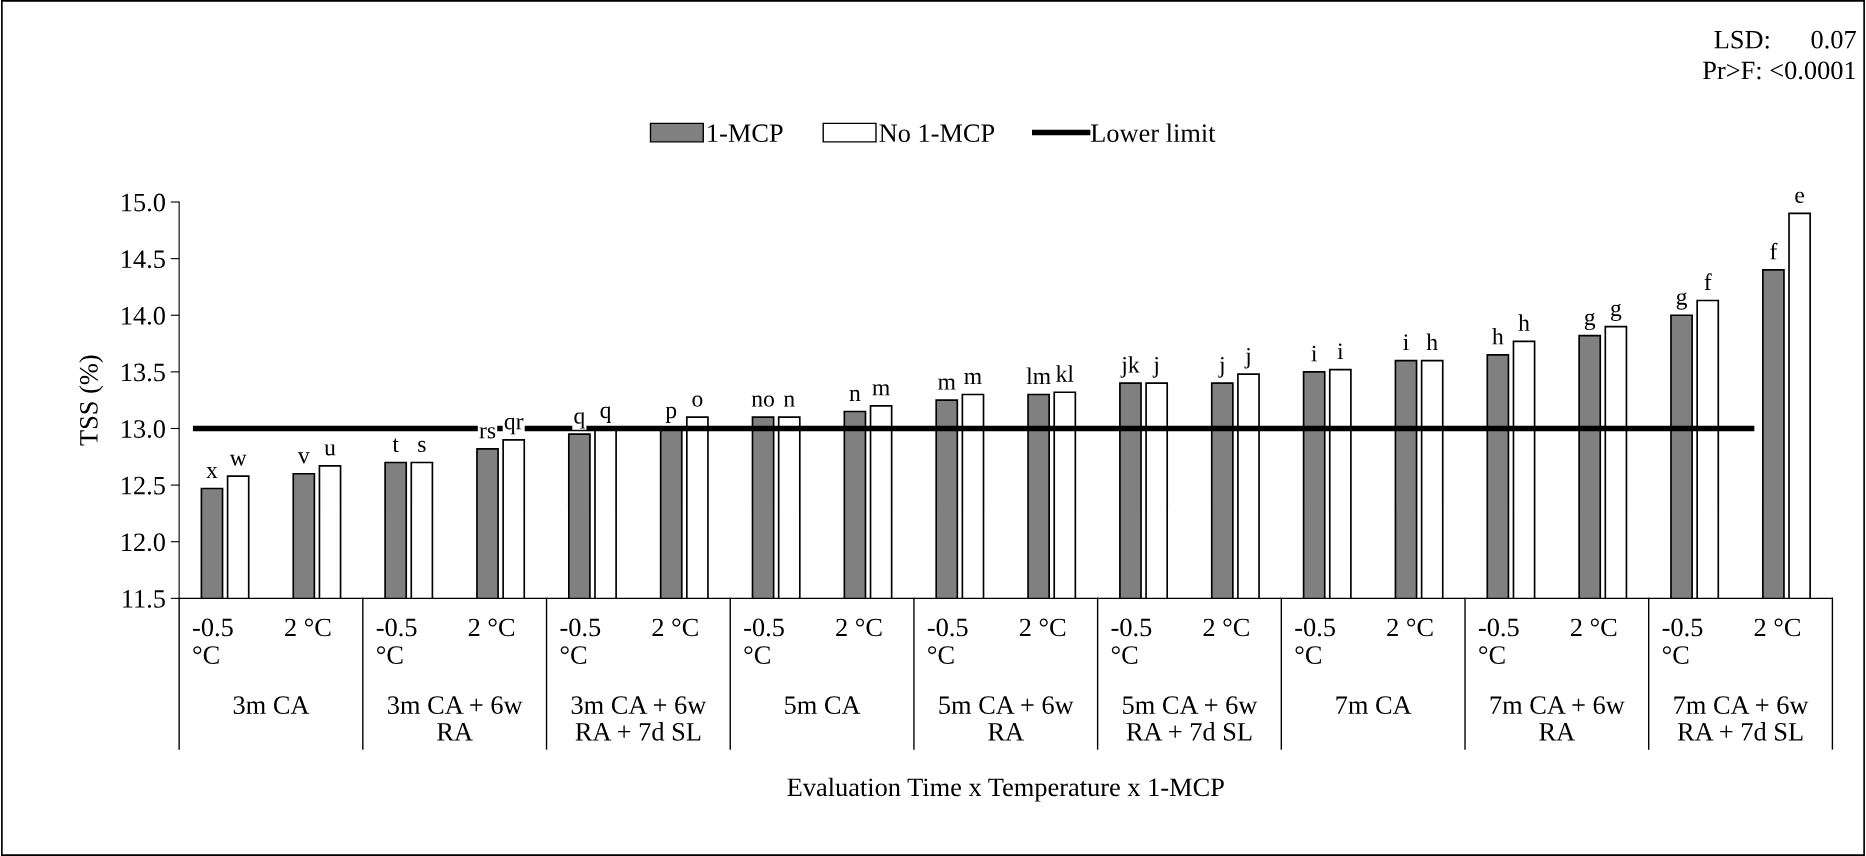  Describe the element at coordinates (1779, 70) in the screenshot. I see `text: Pr>F: <0.0001` at that location.